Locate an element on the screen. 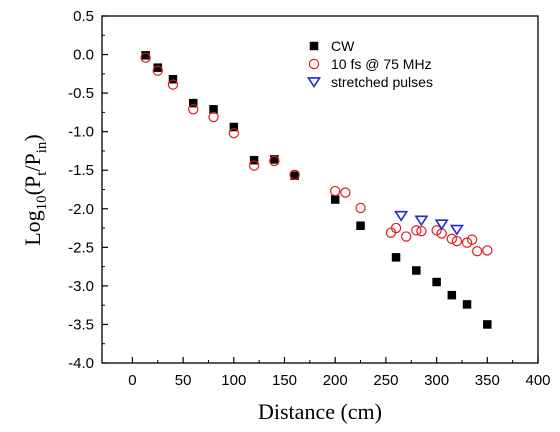 Image resolution: width=560 pixels, height=432 pixels. y-axis-title-open: (P is located at coordinates (32, 186).